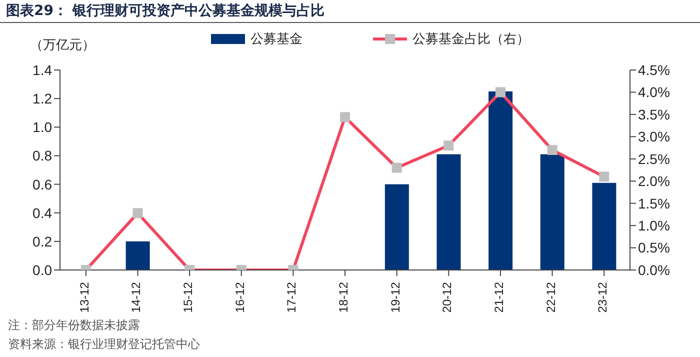 This screenshot has width=700, height=357. What do you see at coordinates (343, 297) in the screenshot?
I see `x-tick-label: 18-12` at bounding box center [343, 297].